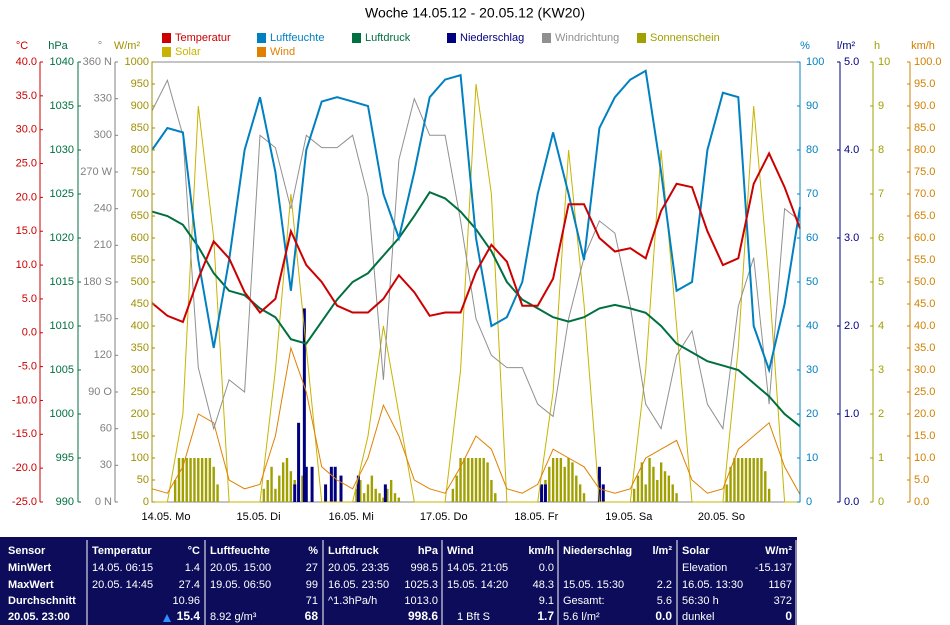 The width and height of the screenshot is (950, 625). Describe the element at coordinates (664, 601) in the screenshot. I see `cell-value: 5.6` at that location.